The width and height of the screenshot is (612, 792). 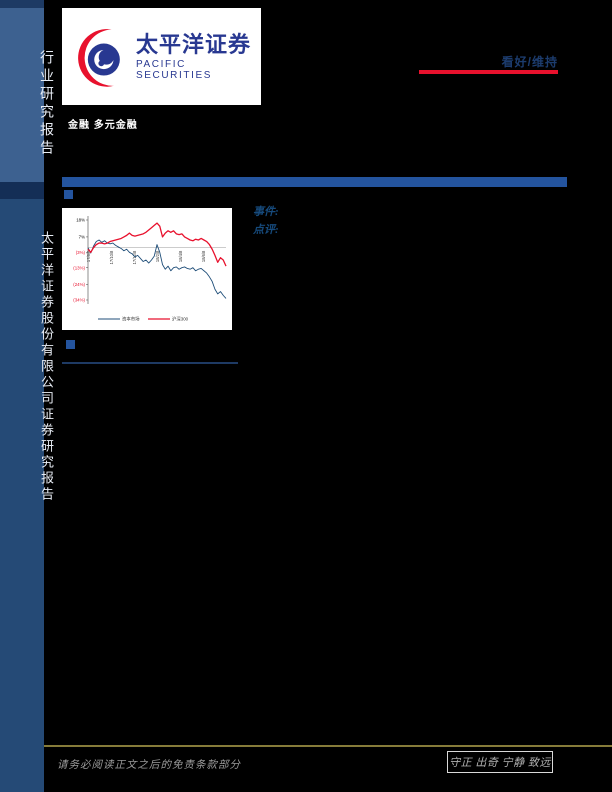 I want to click on sidebar-report-type-label: 行业研究报告, so click(x=45, y=104).